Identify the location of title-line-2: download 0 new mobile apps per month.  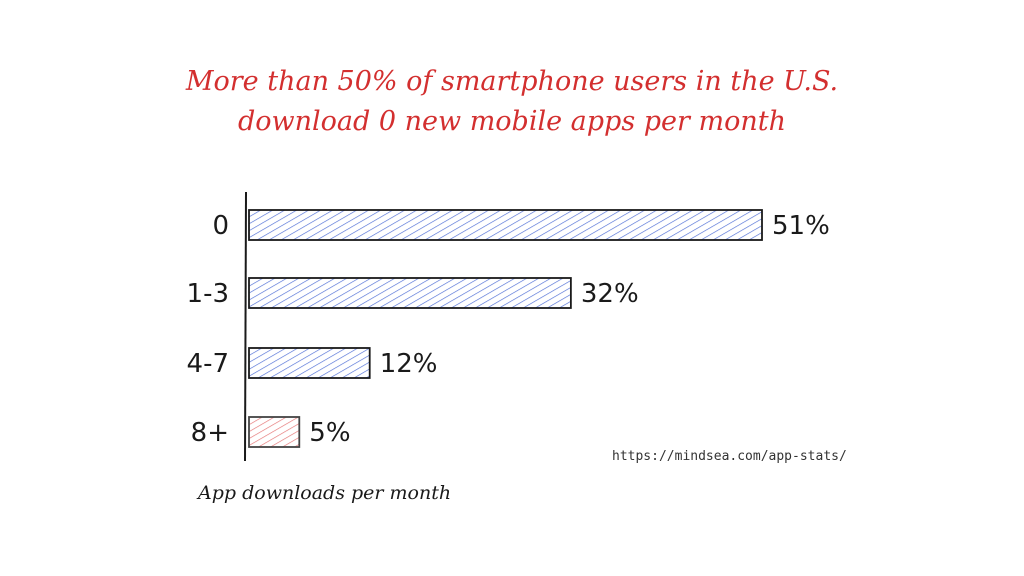
(512, 121).